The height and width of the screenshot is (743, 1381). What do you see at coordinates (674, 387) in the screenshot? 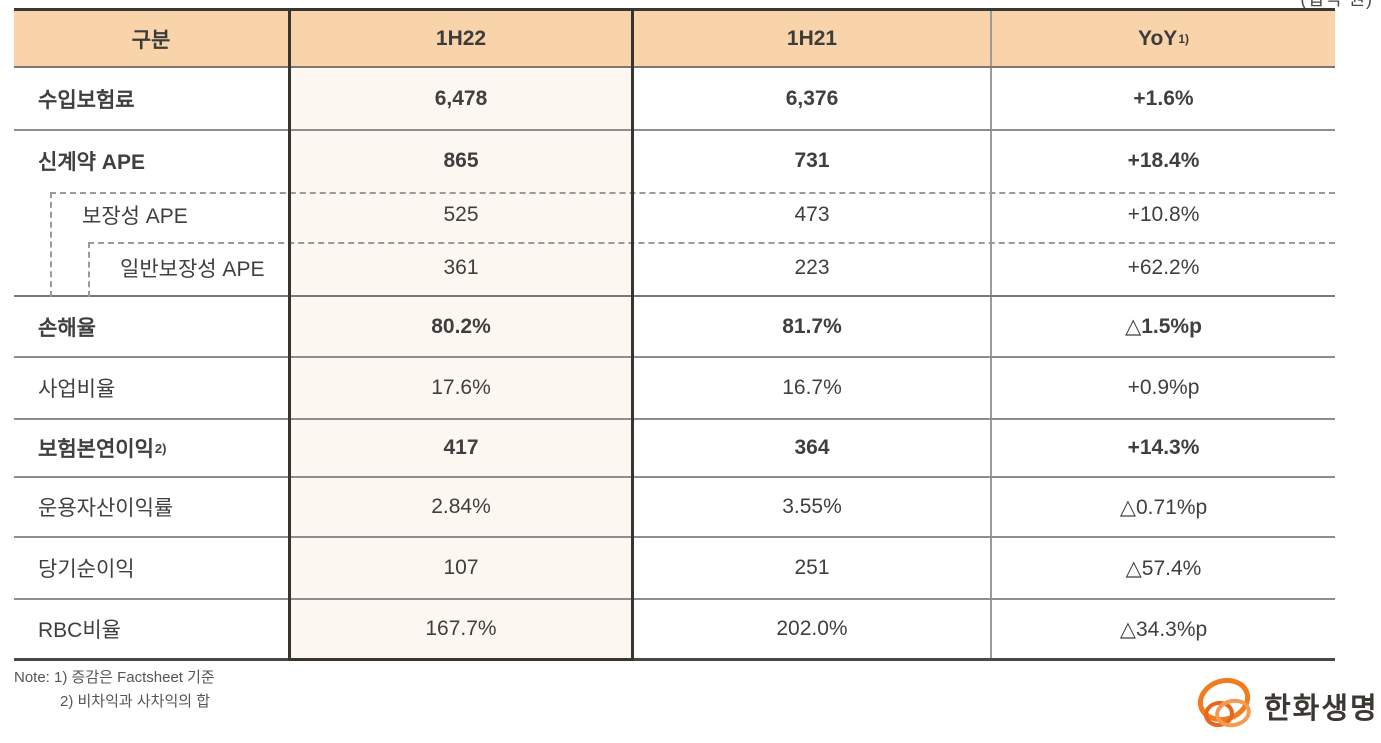
I see `table-row: 사업비율 17.6% 16.7% +0.9%p` at bounding box center [674, 387].